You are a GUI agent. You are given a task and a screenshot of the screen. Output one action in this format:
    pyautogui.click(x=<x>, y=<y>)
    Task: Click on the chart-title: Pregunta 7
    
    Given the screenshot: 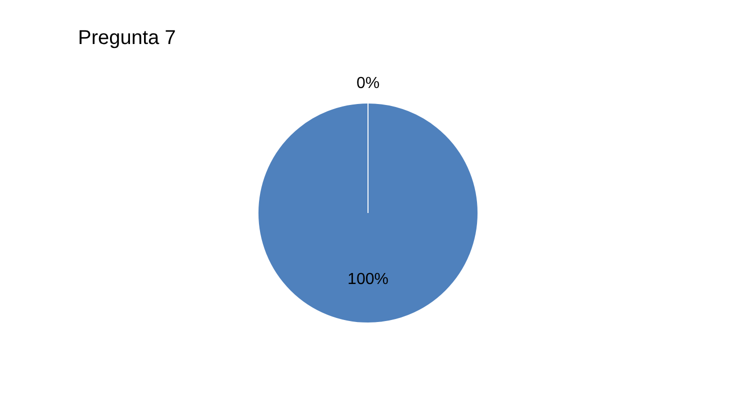 What is the action you would take?
    pyautogui.click(x=127, y=38)
    